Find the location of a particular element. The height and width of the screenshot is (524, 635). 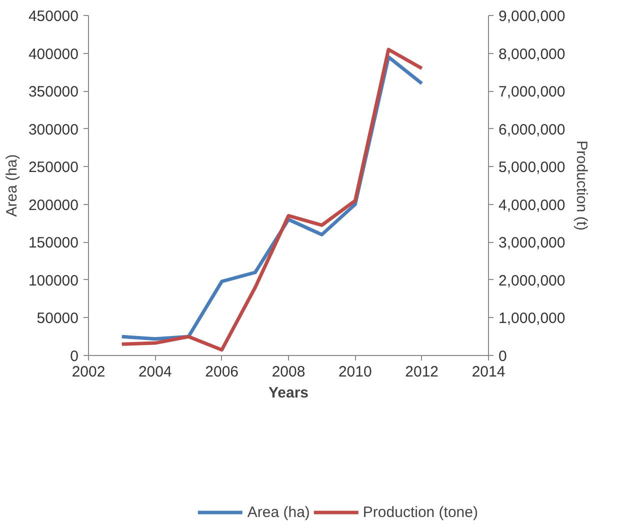

x-tick-label: 2012 is located at coordinates (422, 372).